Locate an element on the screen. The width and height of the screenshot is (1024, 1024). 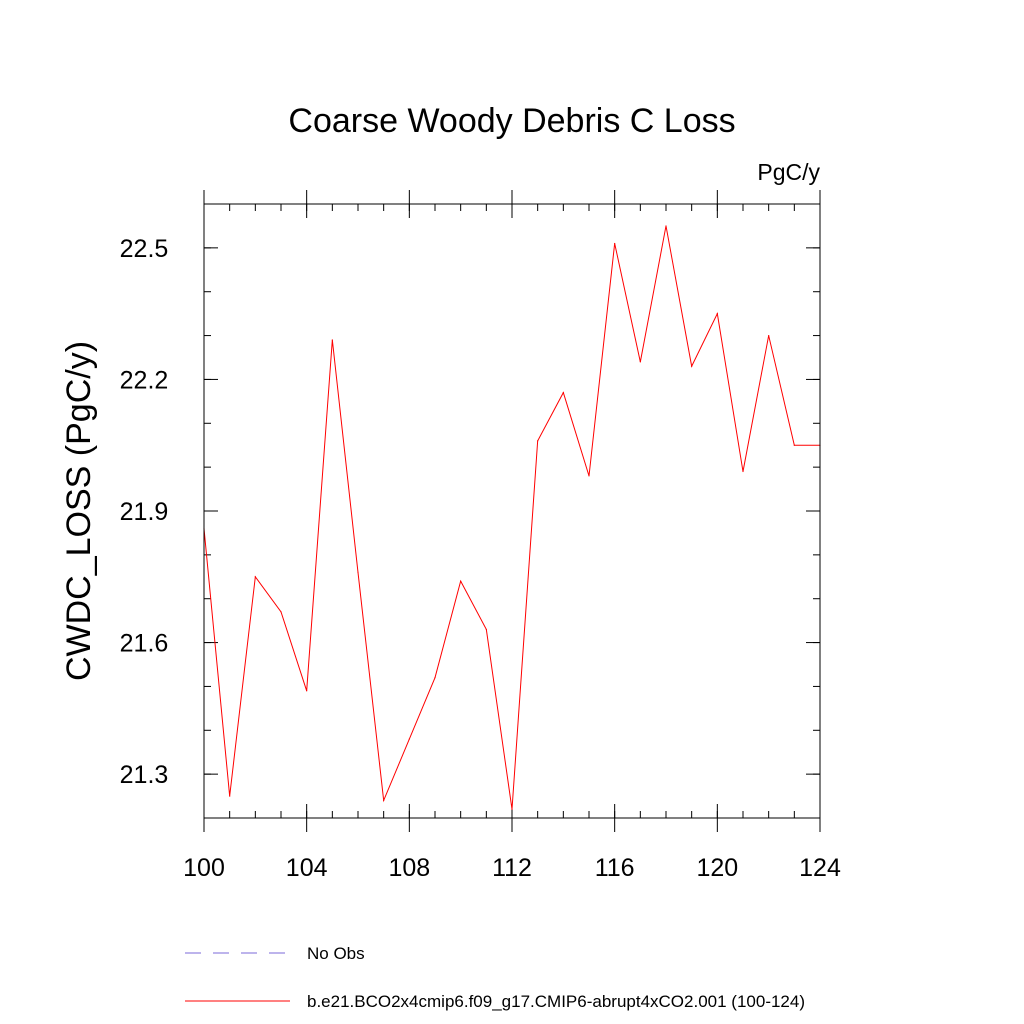
chart-title: Coarse Woody Debris C Loss is located at coordinates (511, 121).